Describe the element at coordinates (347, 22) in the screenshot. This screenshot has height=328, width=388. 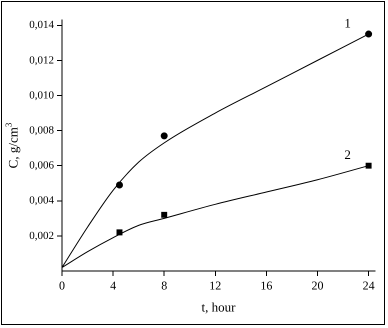
I see `series-label: 1` at that location.